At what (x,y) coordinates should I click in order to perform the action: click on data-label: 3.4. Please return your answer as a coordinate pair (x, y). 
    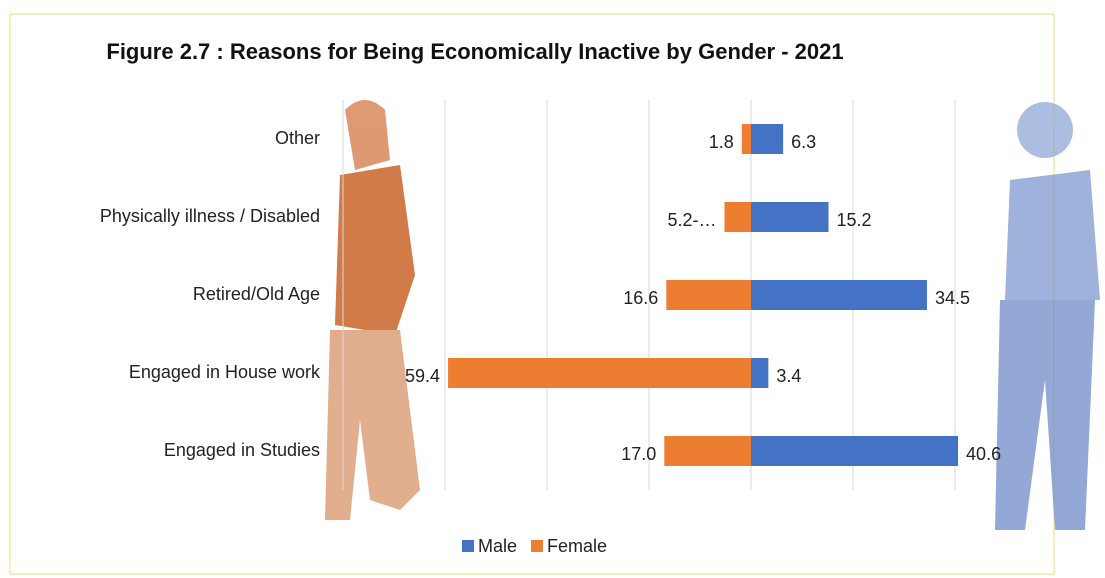
    Looking at the image, I should click on (788, 376).